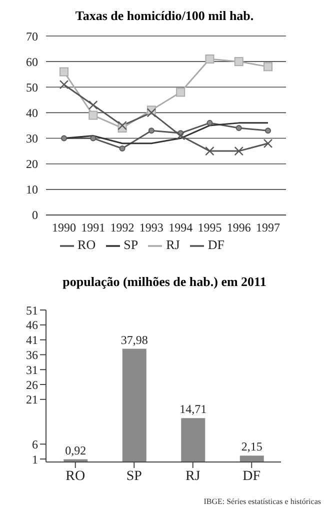  I want to click on x-tick-label: 1995, so click(210, 227).